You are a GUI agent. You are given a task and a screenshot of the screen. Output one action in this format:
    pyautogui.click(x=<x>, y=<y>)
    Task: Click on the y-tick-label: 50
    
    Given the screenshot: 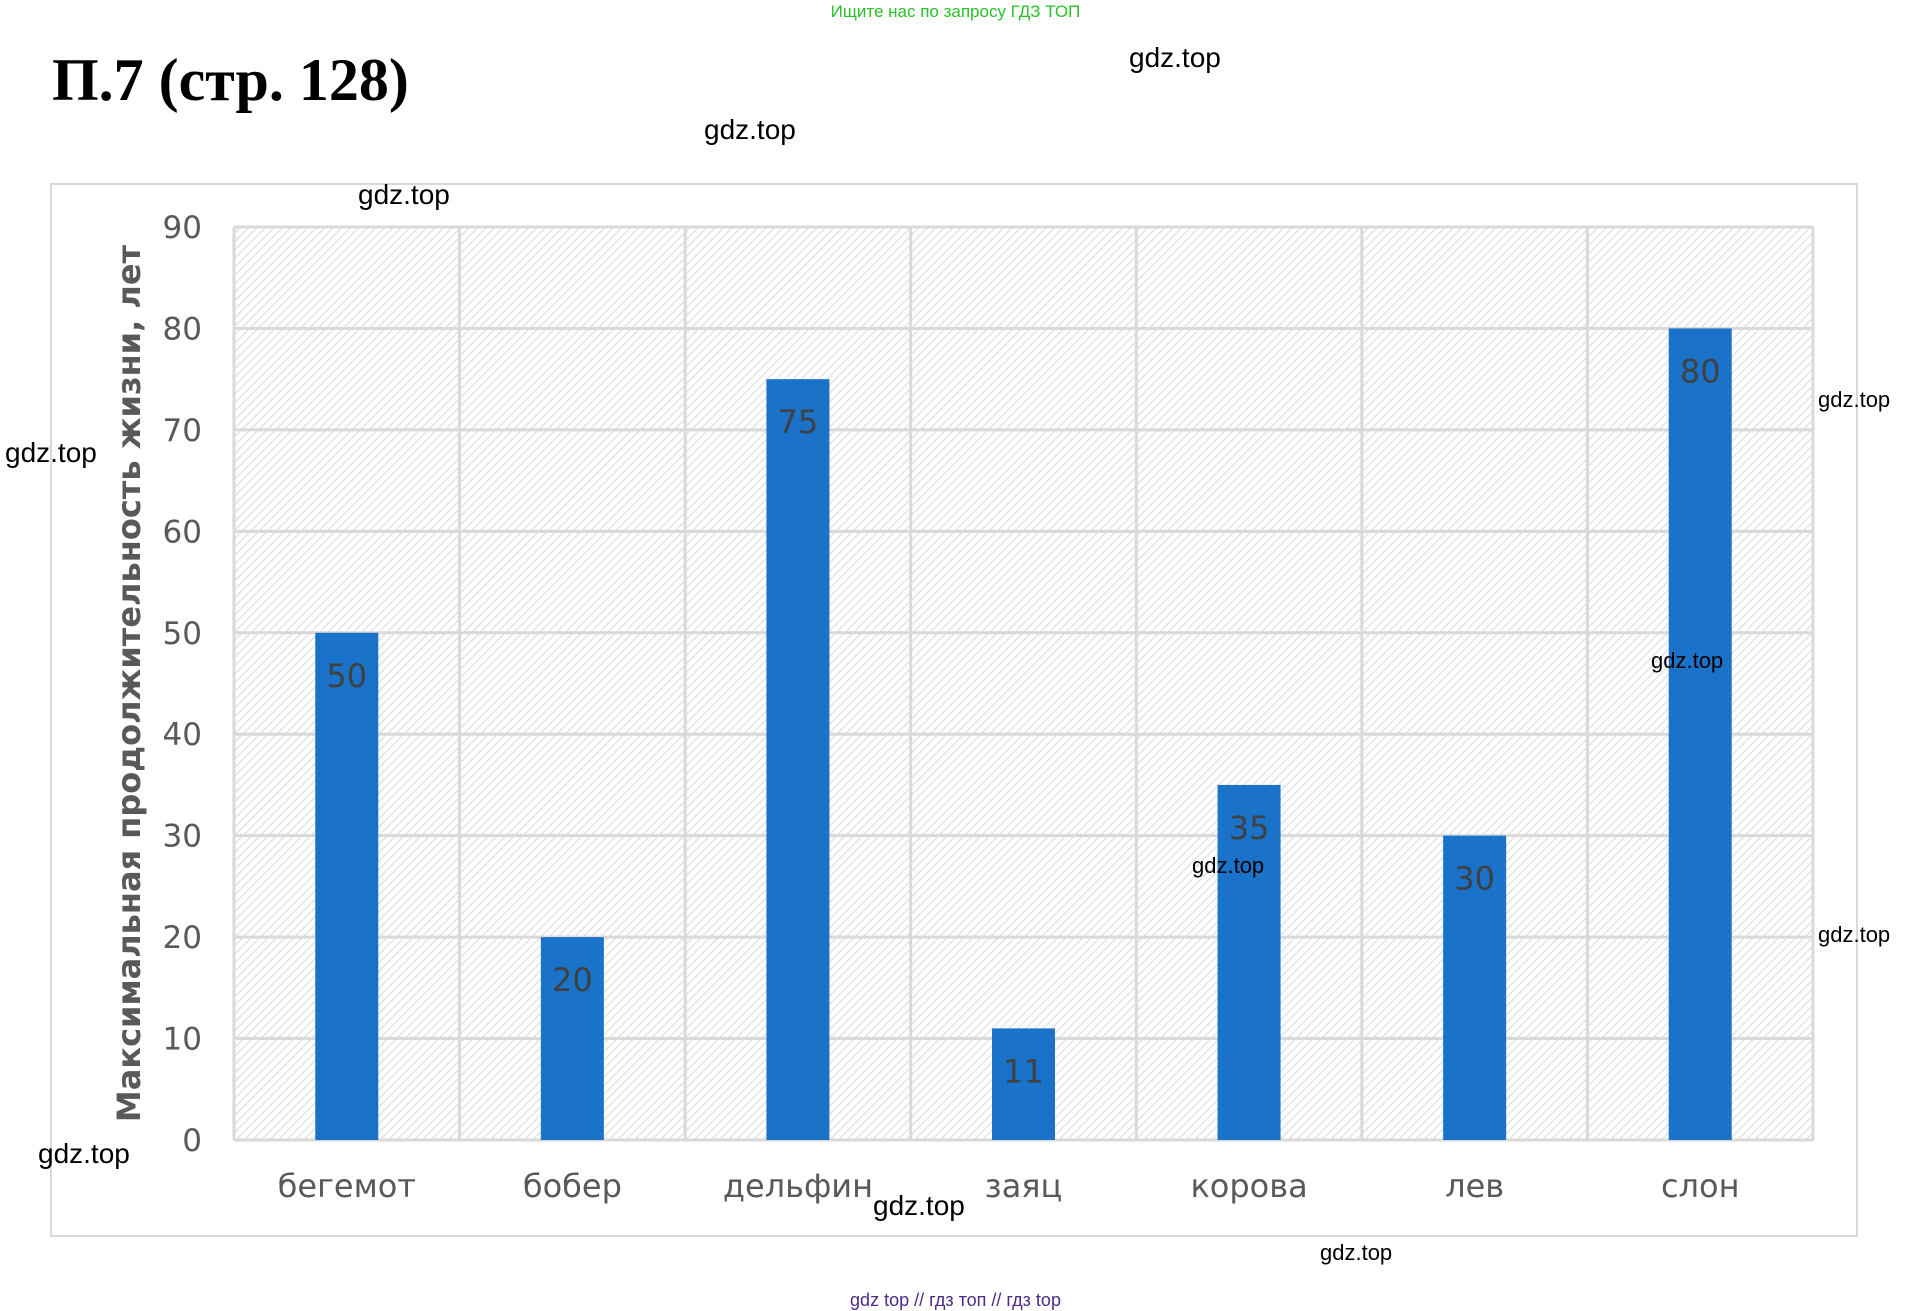 What is the action you would take?
    pyautogui.click(x=182, y=634)
    